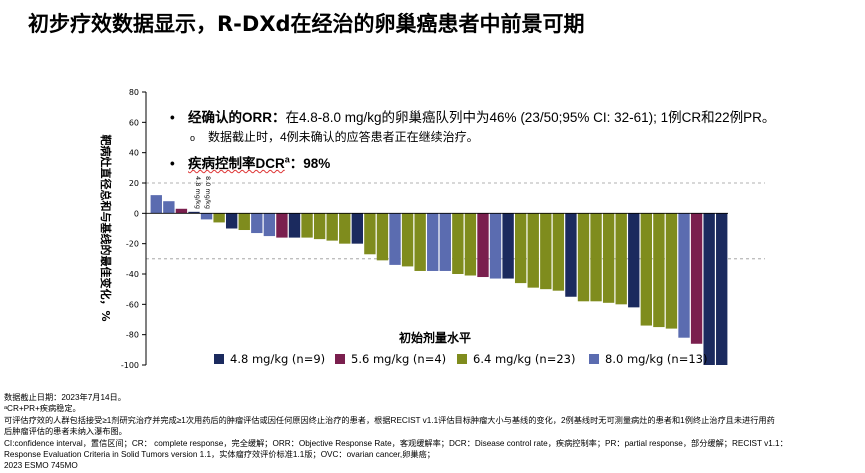 This screenshot has height=473, width=865. I want to click on legend-label: 8.0 mg/kg (n=13), so click(656, 359).